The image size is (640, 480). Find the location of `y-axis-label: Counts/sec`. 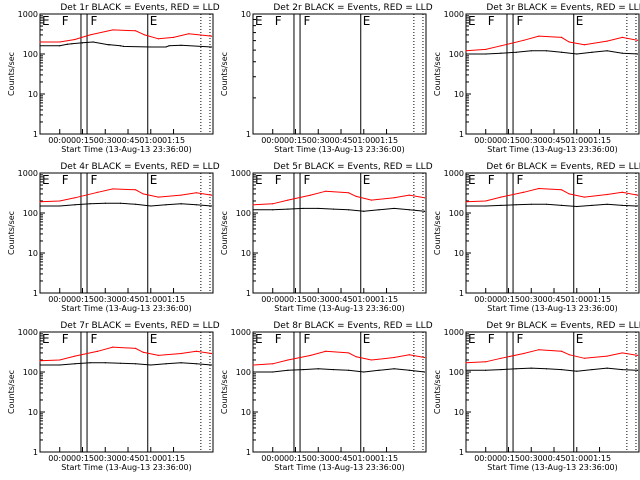

y-axis-label: Counts/sec is located at coordinates (11, 74).